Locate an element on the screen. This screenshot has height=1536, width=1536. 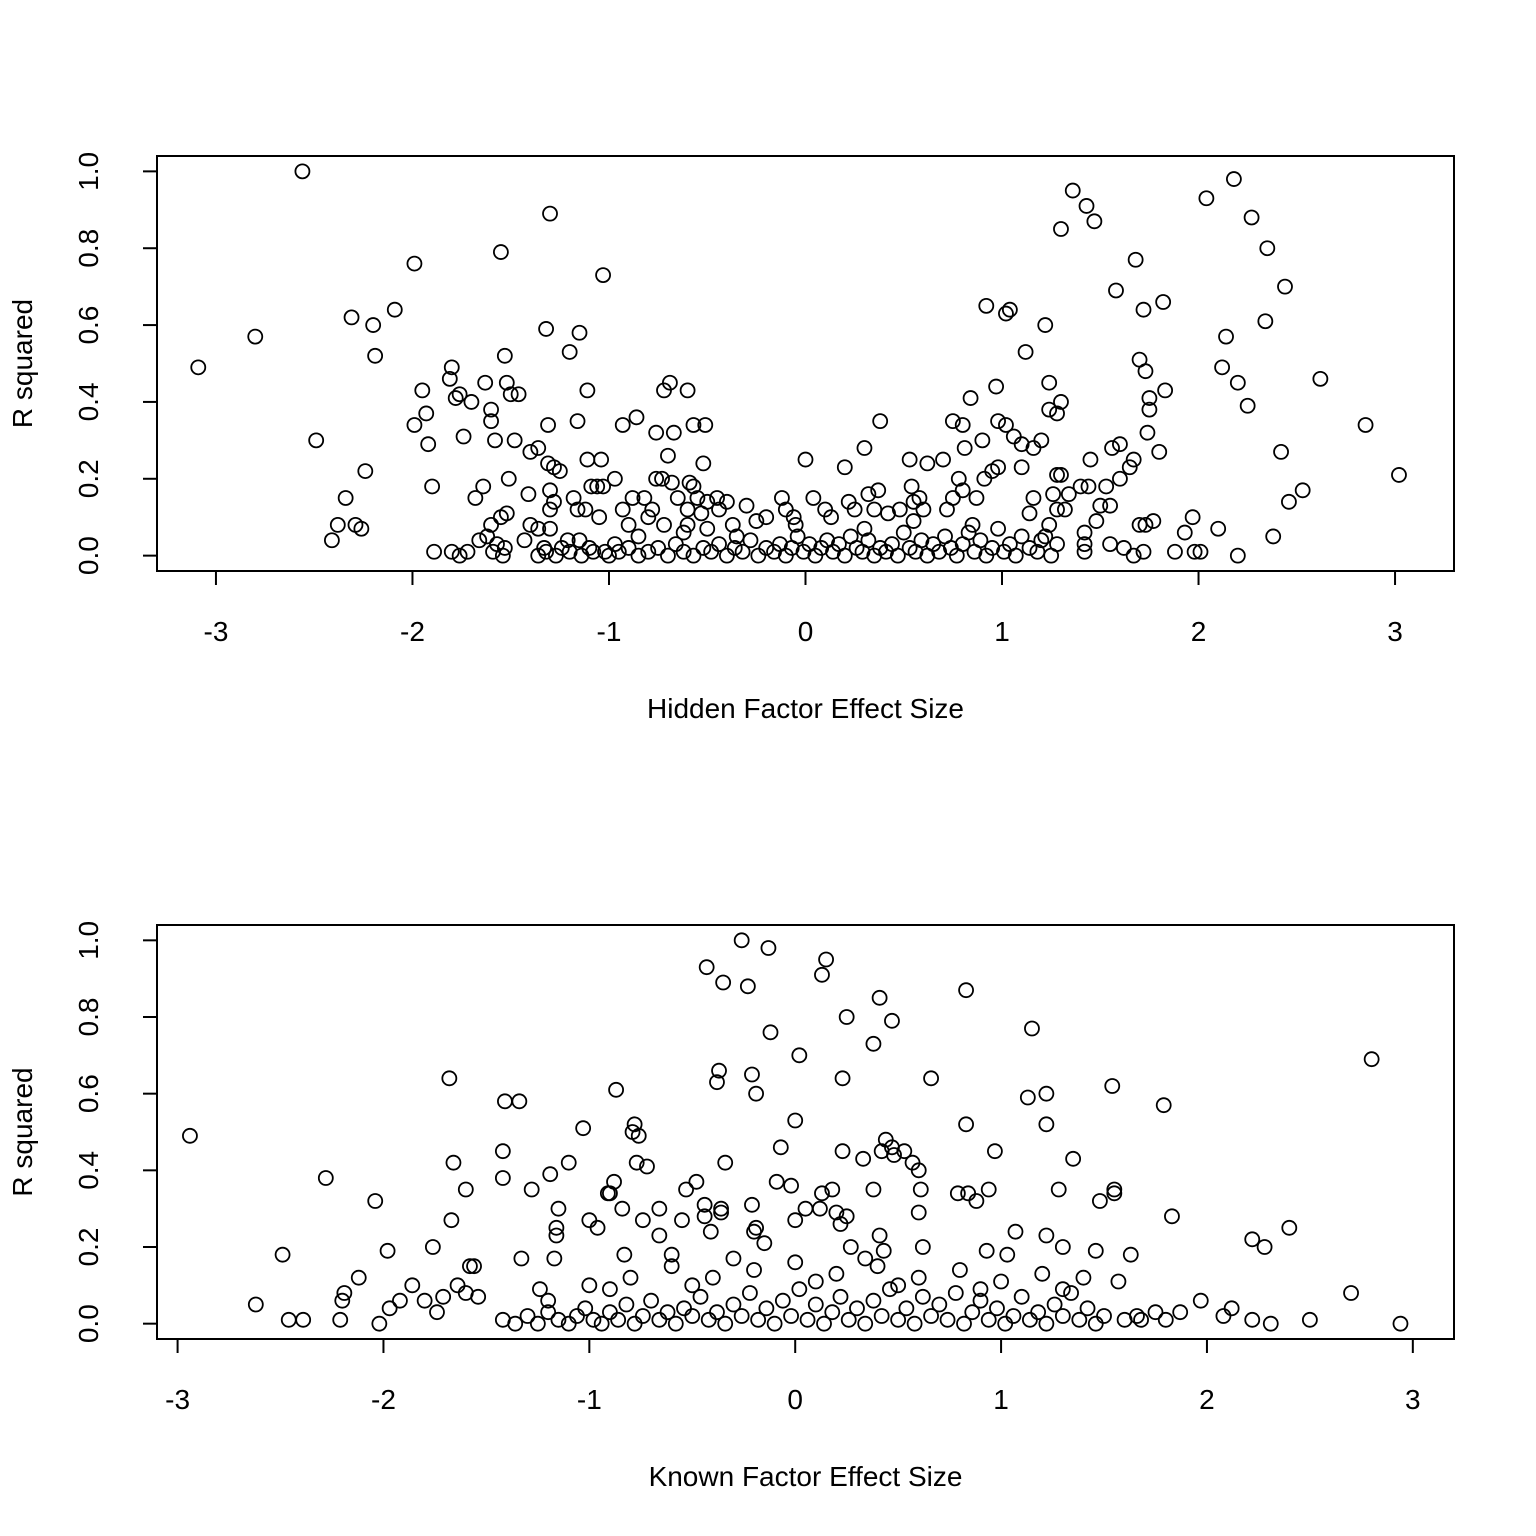
x-tick-label: 2 is located at coordinates (1199, 631).